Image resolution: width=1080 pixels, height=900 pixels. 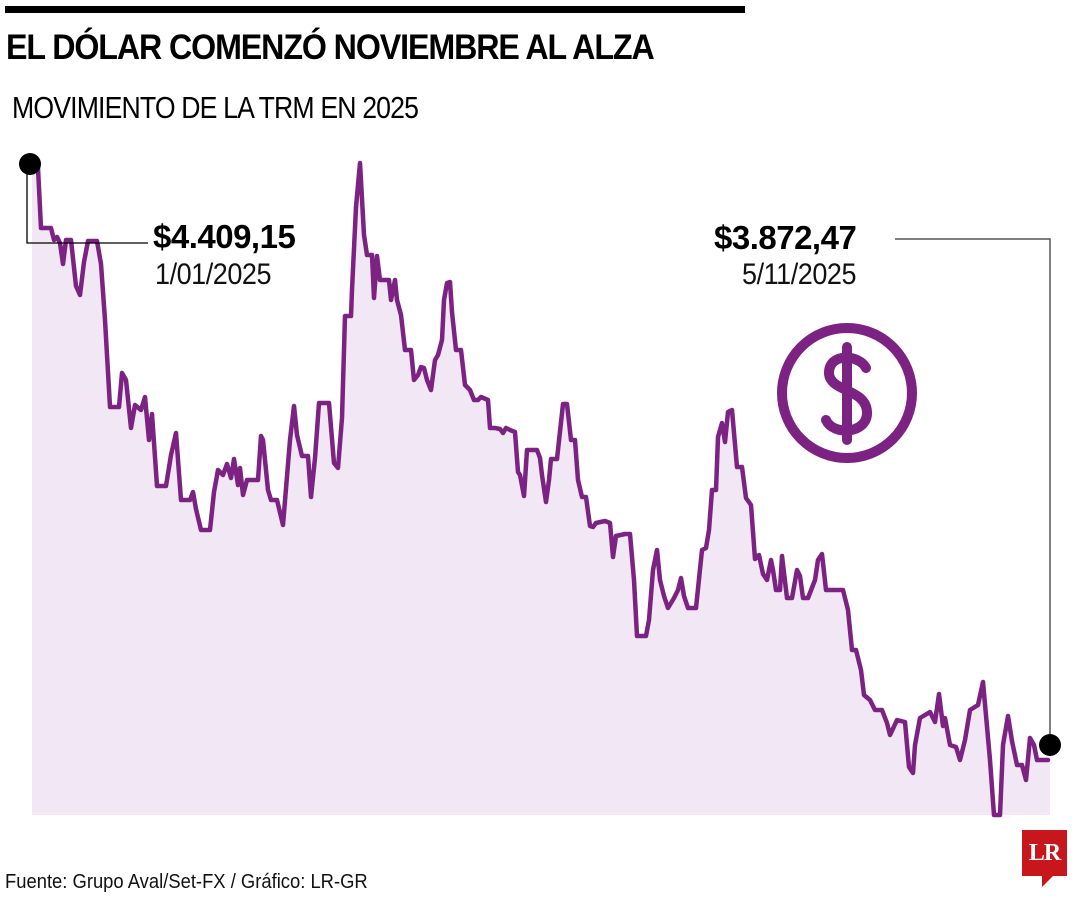 What do you see at coordinates (375, 9) in the screenshot?
I see `top-rule` at bounding box center [375, 9].